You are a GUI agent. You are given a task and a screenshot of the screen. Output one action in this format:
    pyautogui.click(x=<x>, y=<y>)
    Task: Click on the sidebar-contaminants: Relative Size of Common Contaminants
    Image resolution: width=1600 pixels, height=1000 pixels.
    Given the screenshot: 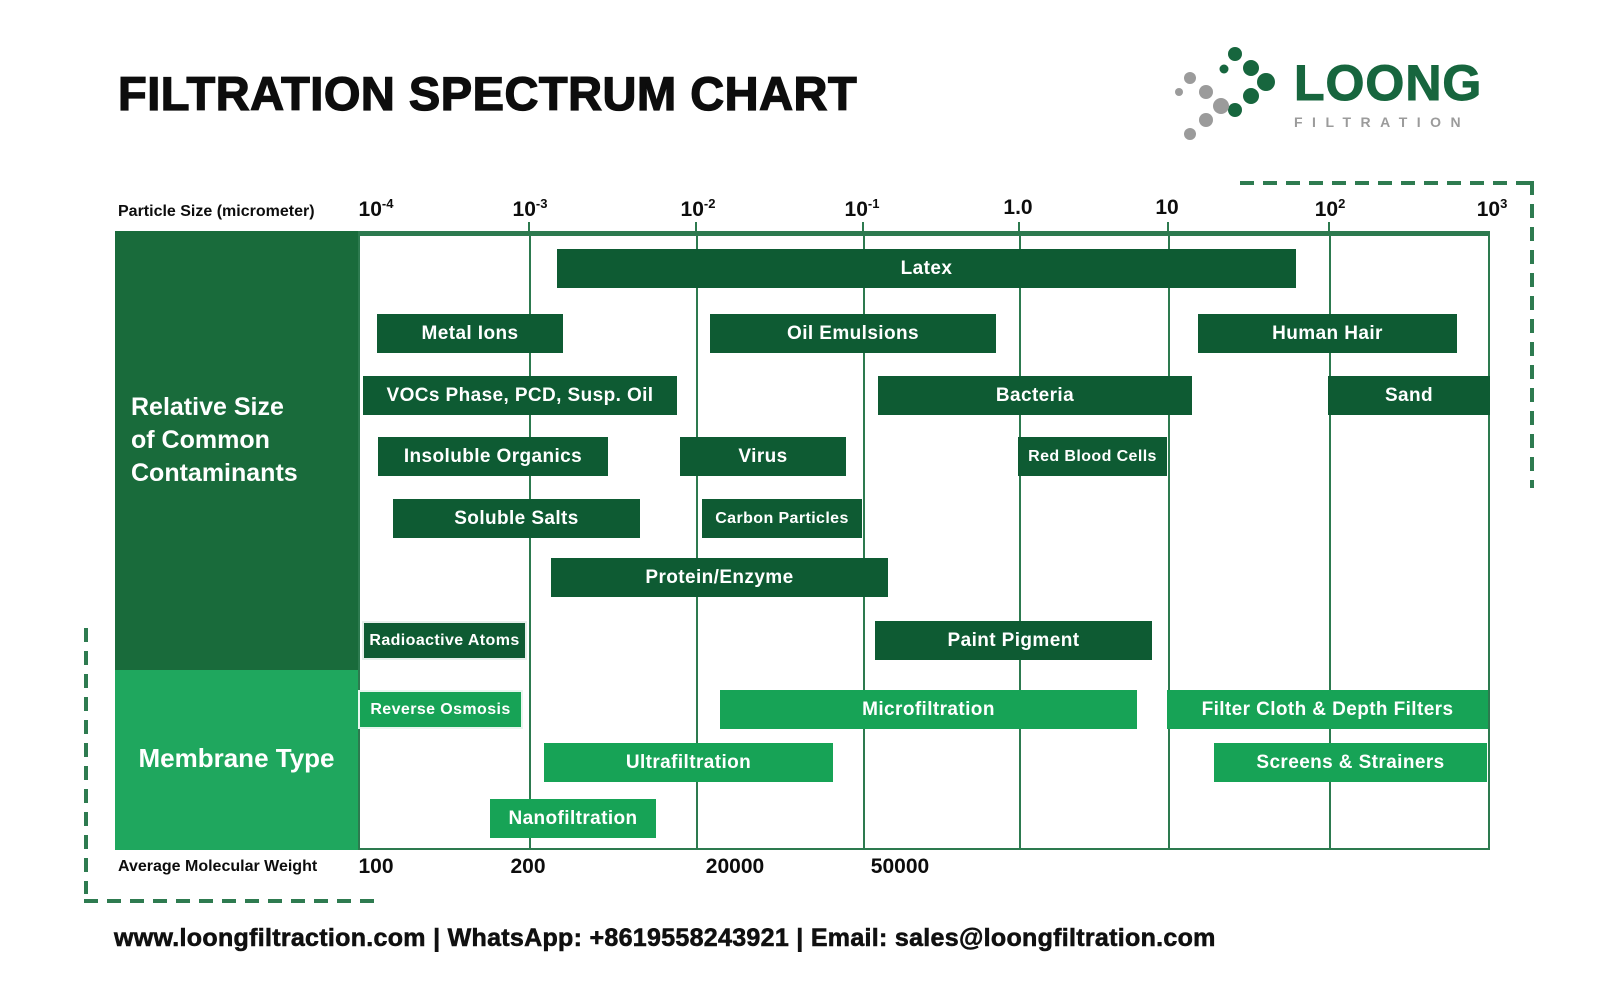 What is the action you would take?
    pyautogui.click(x=236, y=450)
    